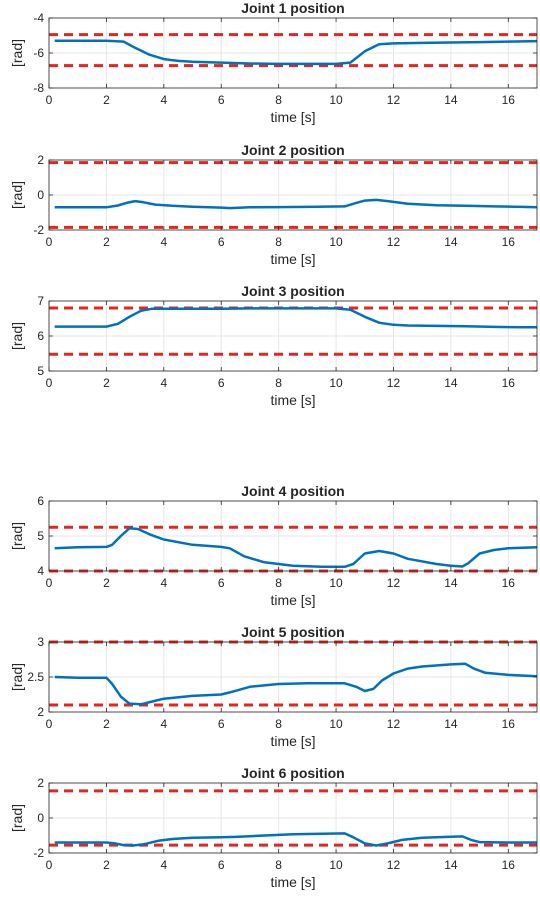 This screenshot has width=540, height=902. Describe the element at coordinates (40, 818) in the screenshot. I see `y-tick-label: 0` at that location.